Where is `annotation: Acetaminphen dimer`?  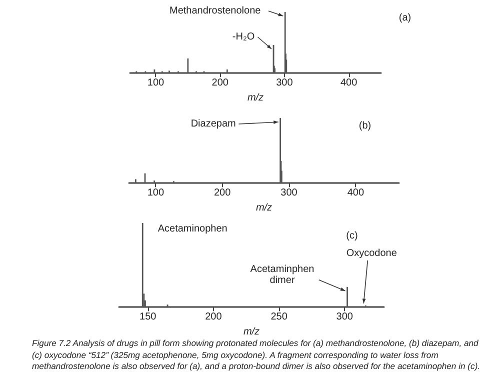
annotation: Acetaminphen dimer is located at coordinates (282, 275).